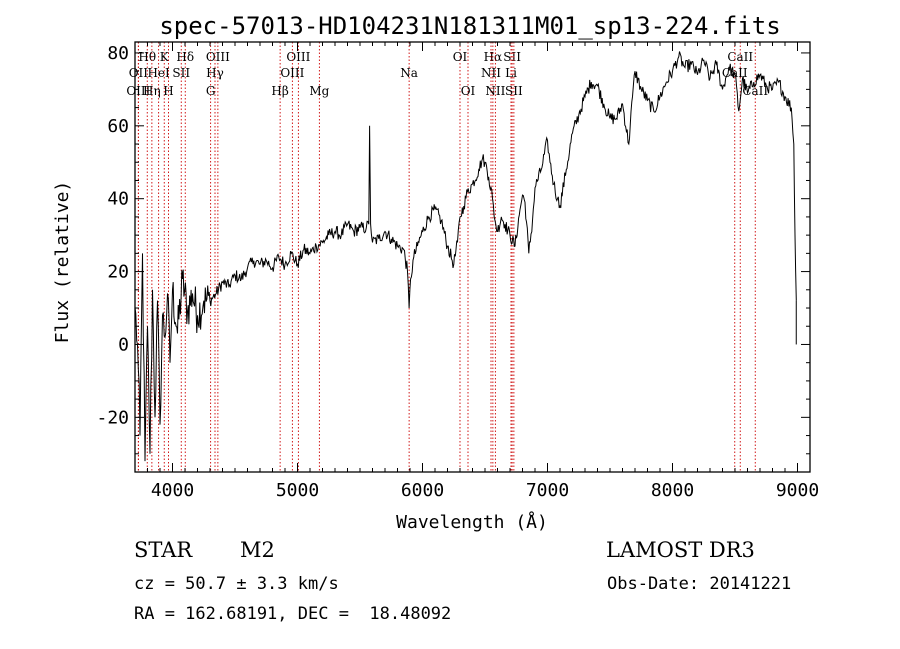  Describe the element at coordinates (139, 73) in the screenshot. I see `spectral-line-label: OII` at that location.